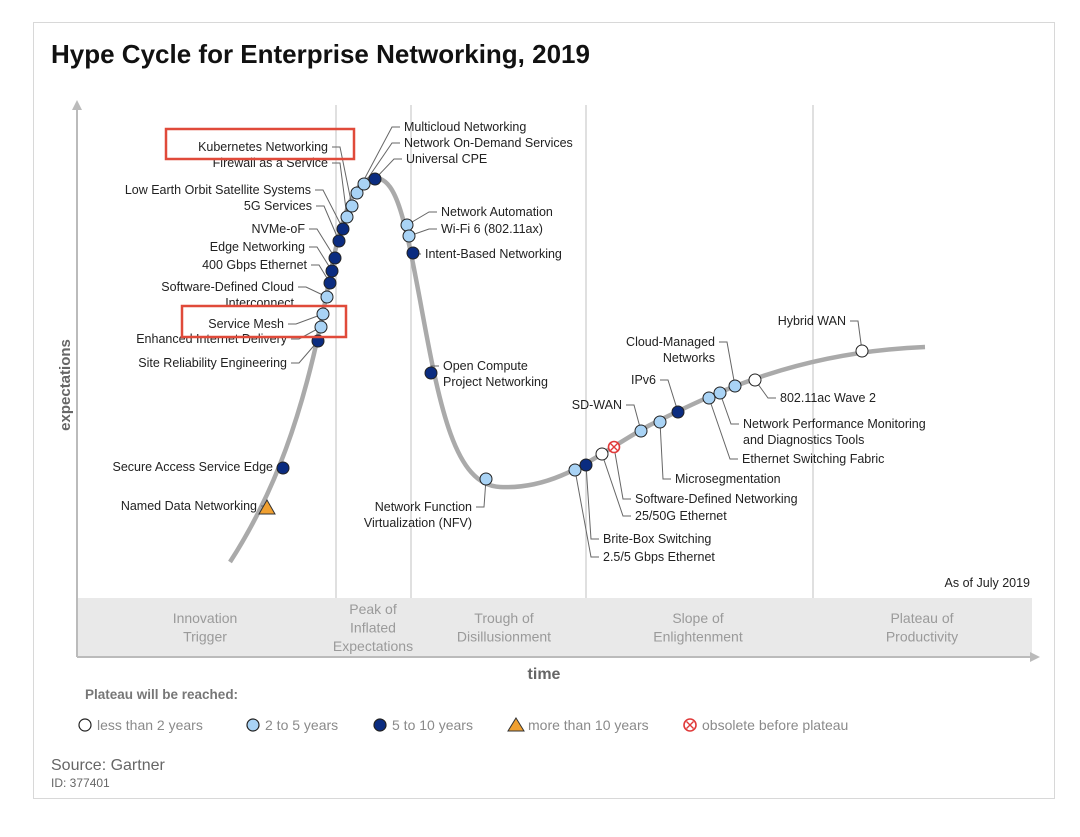 The height and width of the screenshot is (837, 1080). Describe the element at coordinates (108, 765) in the screenshot. I see `source-text: Source: Gartner` at that location.